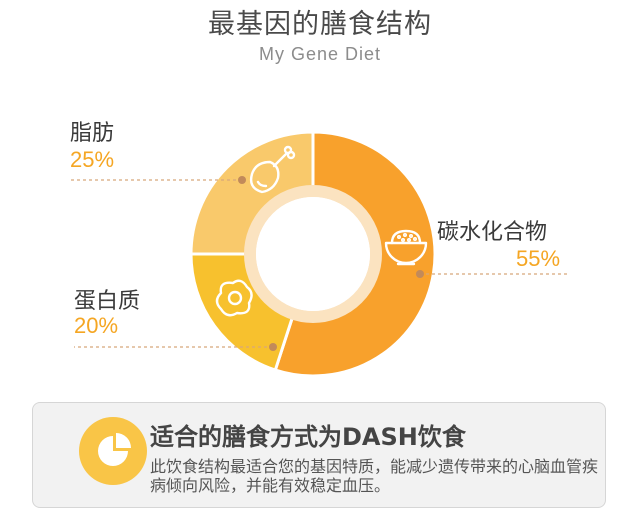  What do you see at coordinates (92, 159) in the screenshot?
I see `slice-percent-fat: 25%` at bounding box center [92, 159].